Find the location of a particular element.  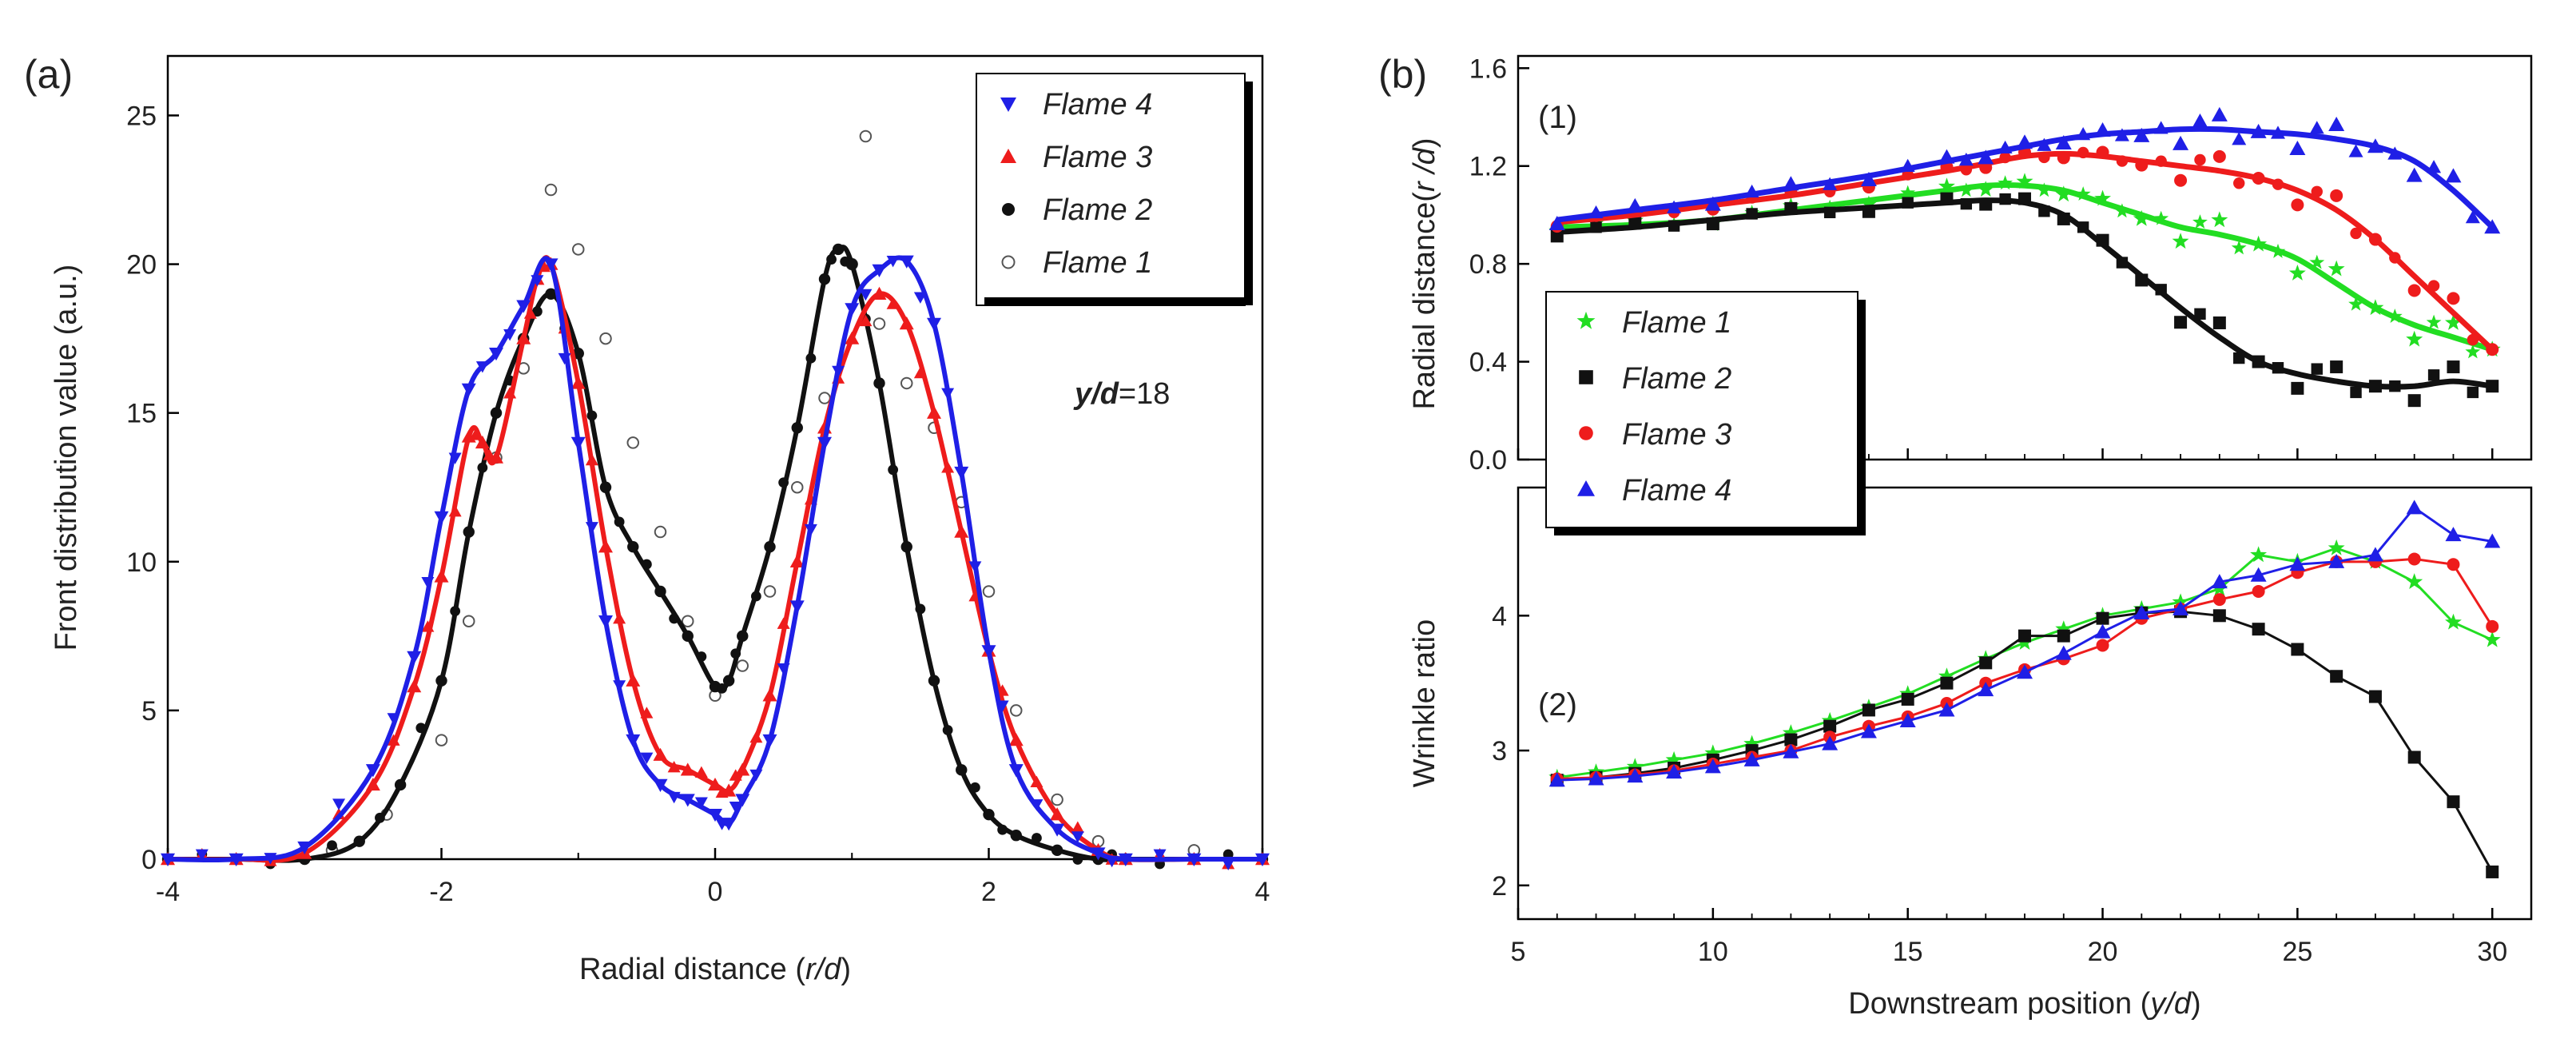

panel-b-legend-label: Flame 1 is located at coordinates (1676, 323).